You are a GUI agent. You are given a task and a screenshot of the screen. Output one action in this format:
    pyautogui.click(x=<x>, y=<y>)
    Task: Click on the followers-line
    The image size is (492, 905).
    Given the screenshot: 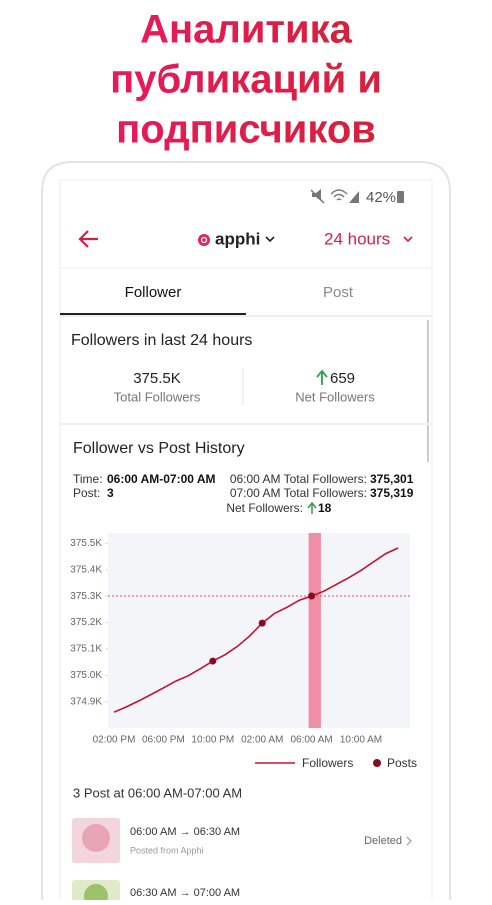 What is the action you would take?
    pyautogui.click(x=256, y=630)
    